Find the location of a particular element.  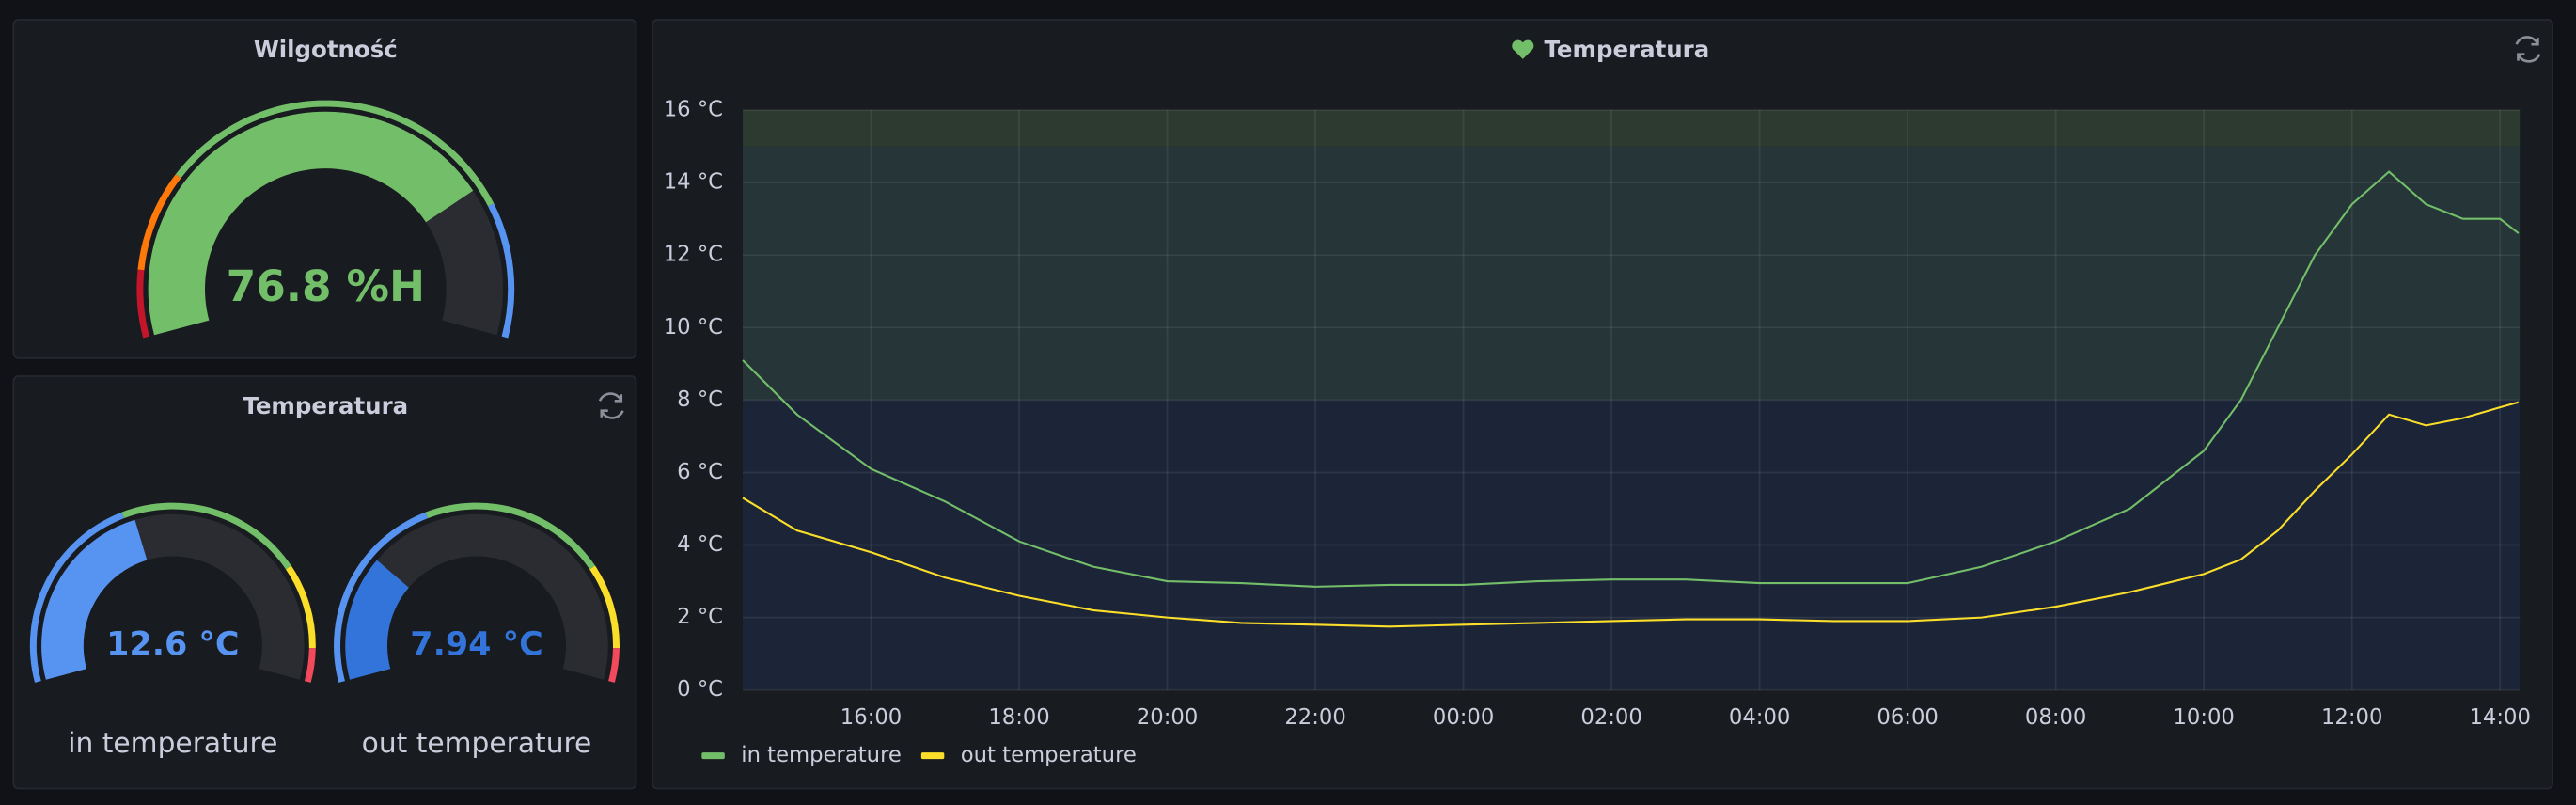

y-tick-label: 6 °C is located at coordinates (700, 472).